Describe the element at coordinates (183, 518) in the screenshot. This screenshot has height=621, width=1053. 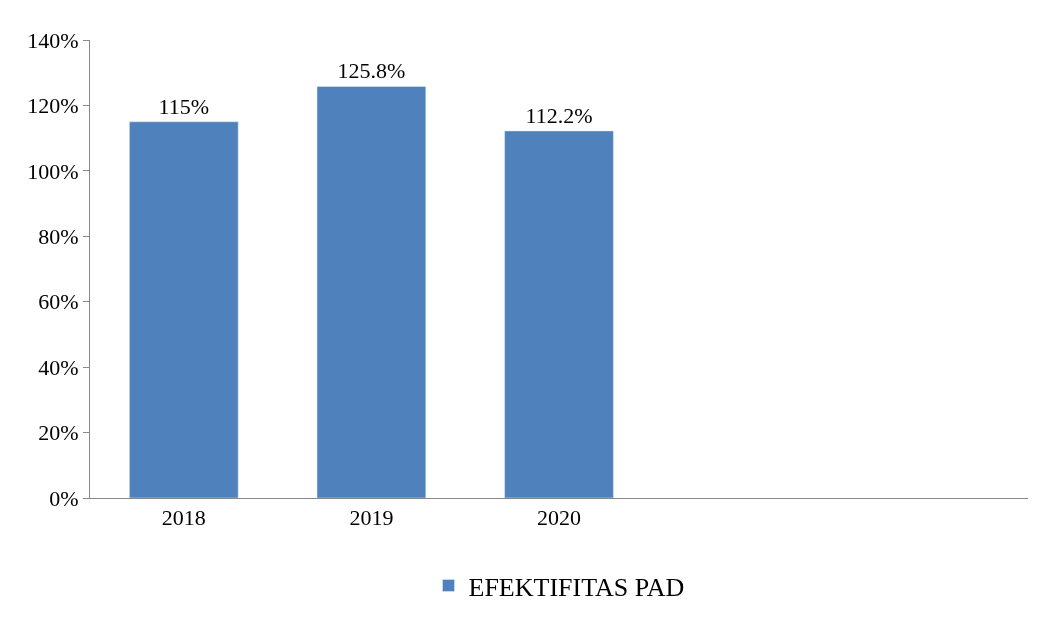
I see `x-tick-label: 2018` at that location.